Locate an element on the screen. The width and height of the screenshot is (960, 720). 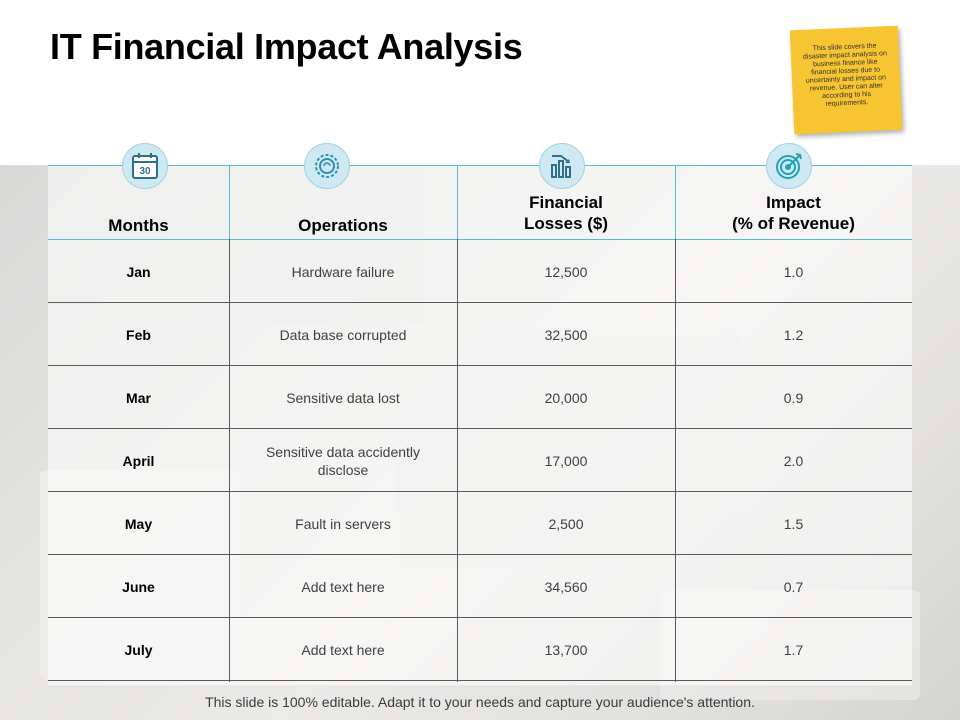
cell-impact: 1.5 is located at coordinates (793, 523).